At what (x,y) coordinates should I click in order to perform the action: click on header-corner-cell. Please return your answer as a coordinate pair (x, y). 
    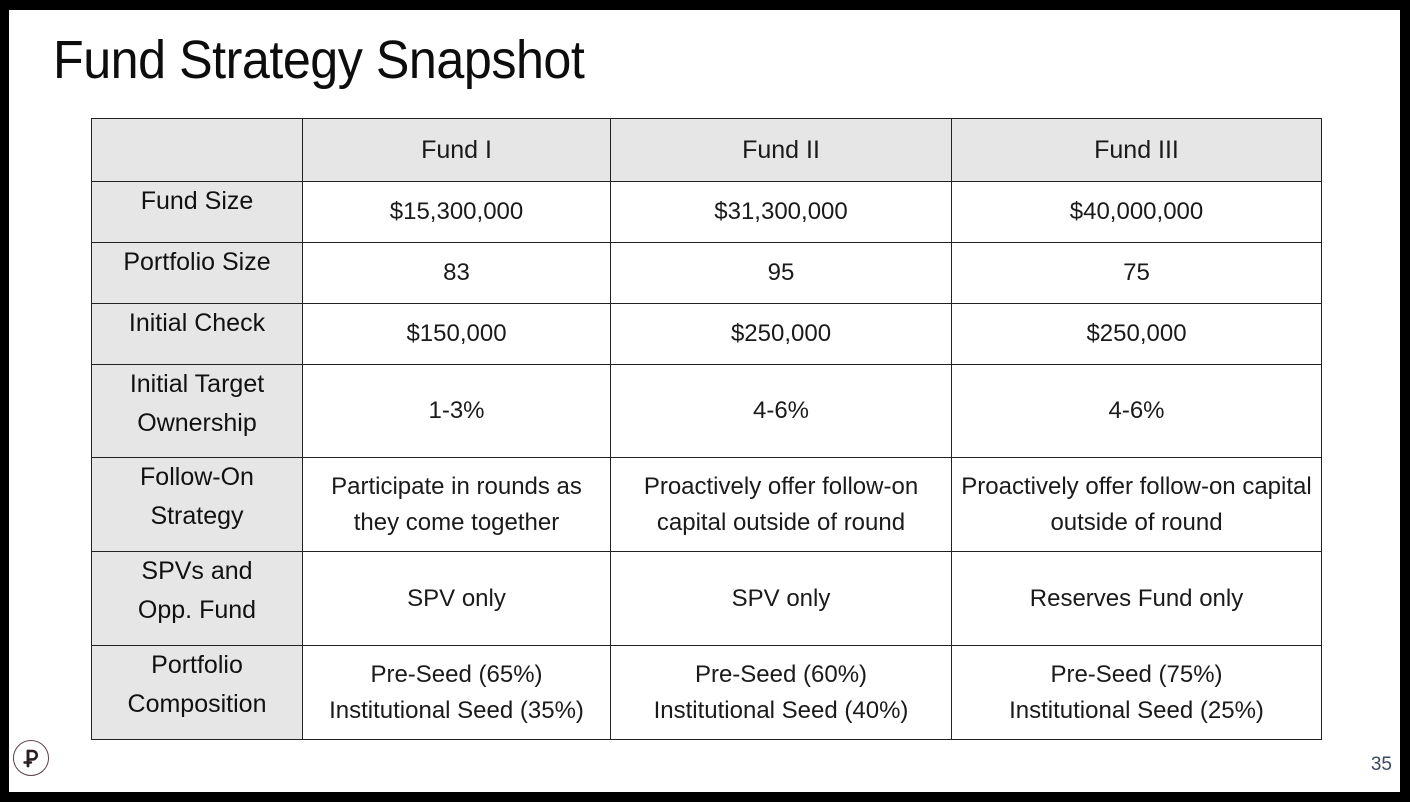
    Looking at the image, I should click on (197, 150).